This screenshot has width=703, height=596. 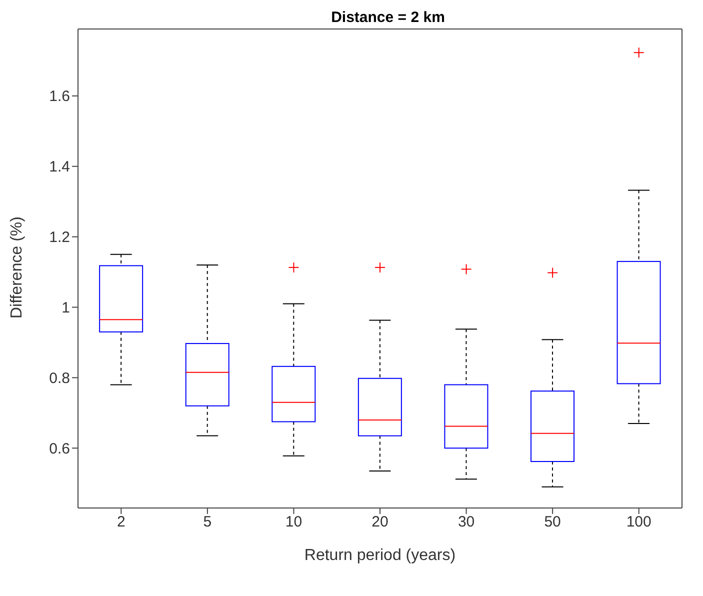 I want to click on y-axis-title: Difference (%), so click(x=17, y=267).